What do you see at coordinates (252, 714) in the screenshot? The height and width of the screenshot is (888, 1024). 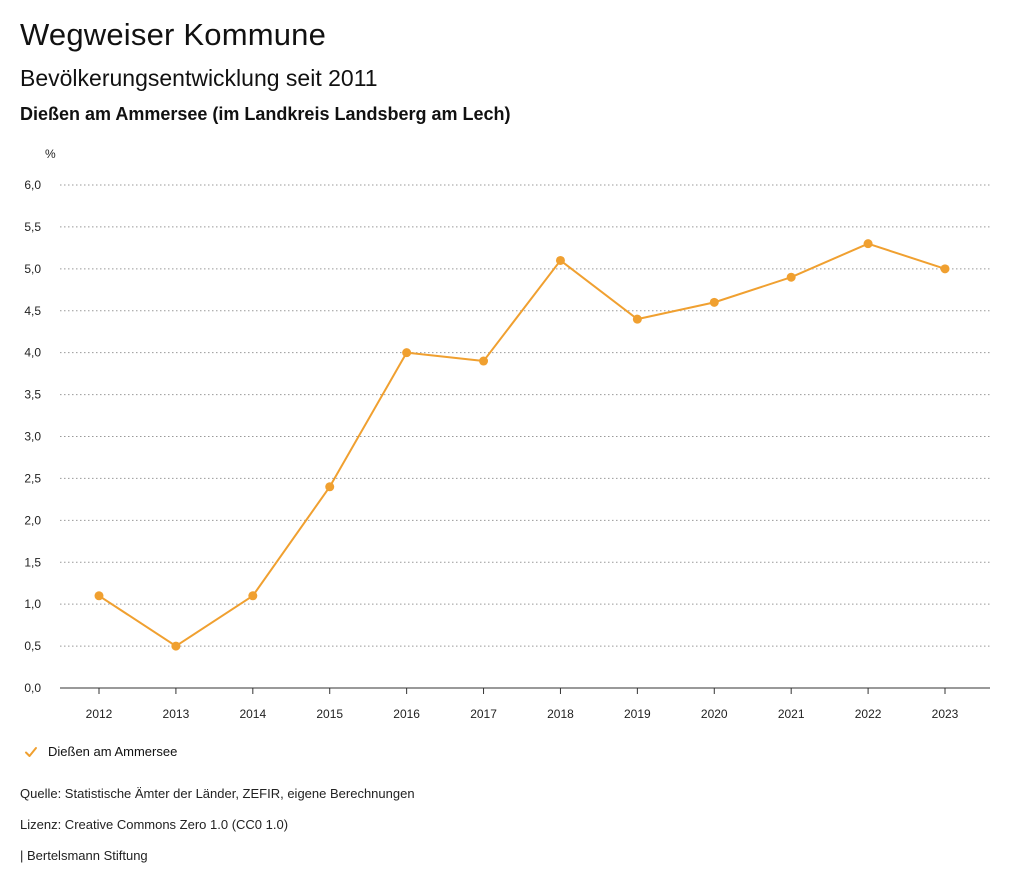 I see `x-tick-label: 2014` at bounding box center [252, 714].